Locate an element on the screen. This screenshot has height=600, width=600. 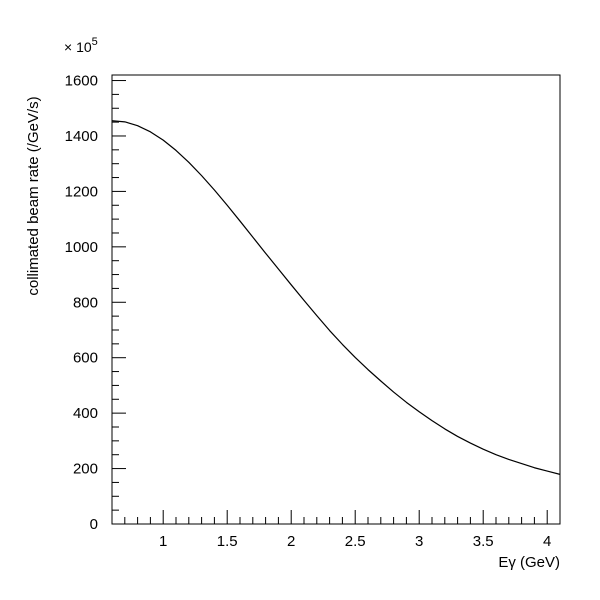
y-tick-label: 0 is located at coordinates (94, 524).